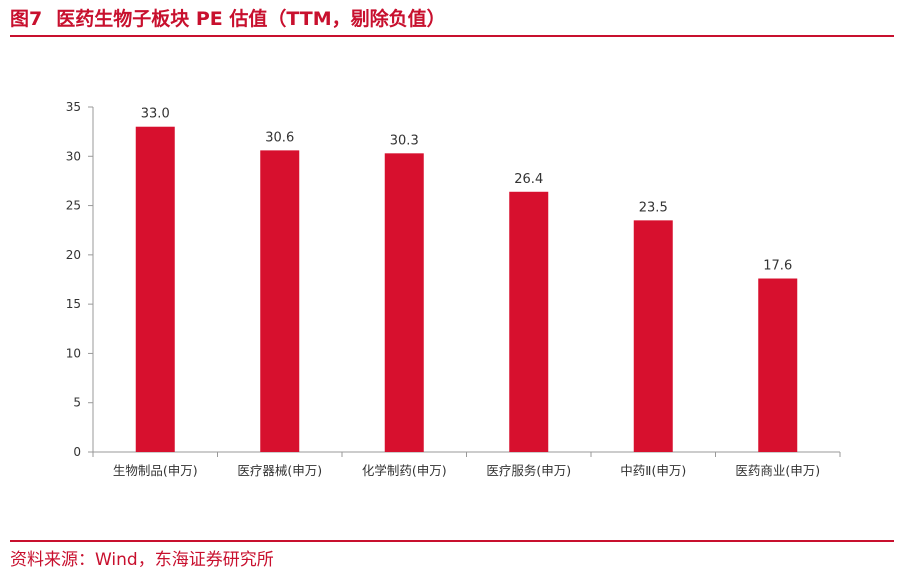 This screenshot has width=904, height=573. Describe the element at coordinates (73, 156) in the screenshot. I see `y-tick-label: 30` at that location.